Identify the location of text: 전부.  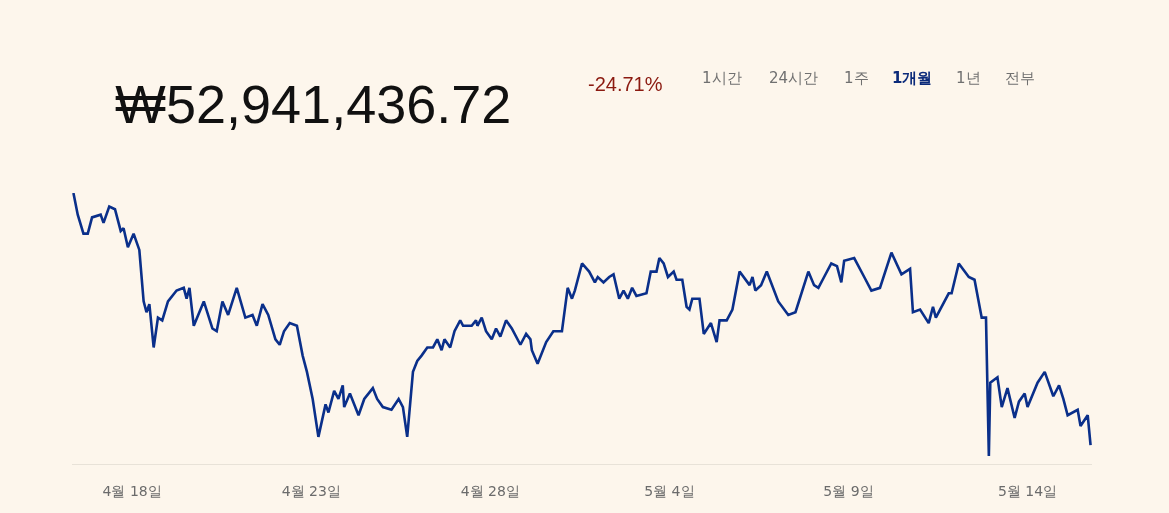
(1020, 78).